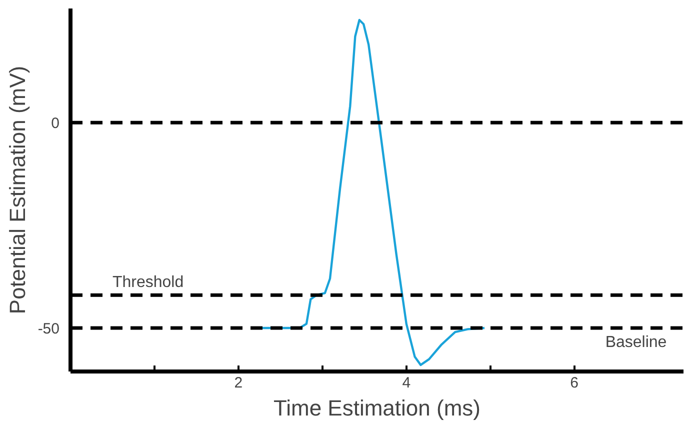 This screenshot has height=431, width=687. Describe the element at coordinates (377, 408) in the screenshot. I see `x-axis-title: Time Estimation (ms)` at that location.